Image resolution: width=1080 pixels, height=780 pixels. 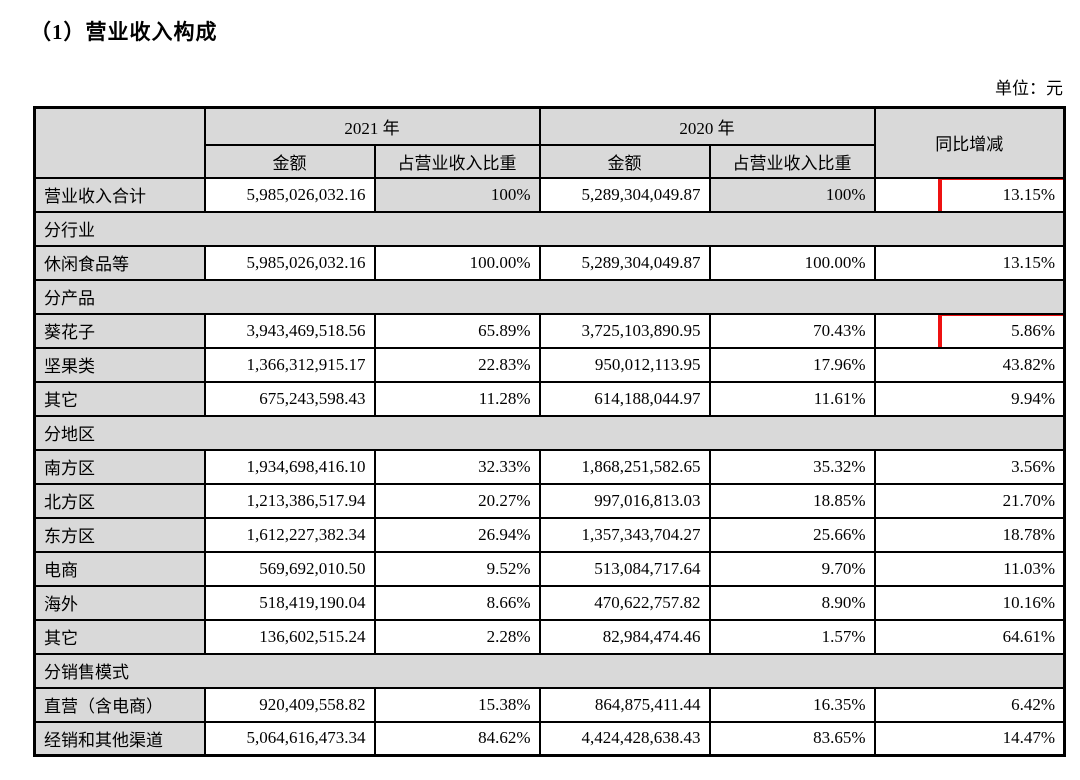 What do you see at coordinates (119, 500) in the screenshot?
I see `row-label: 北方区` at bounding box center [119, 500].